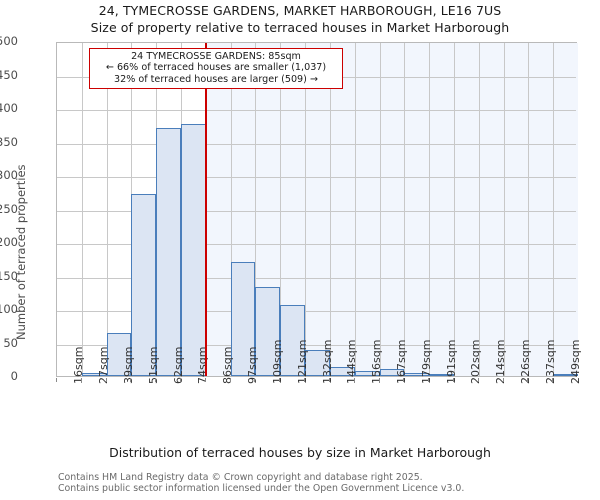  Describe the element at coordinates (550, 361) in the screenshot. I see `x-axis-tick-label: 237sqm` at that location.